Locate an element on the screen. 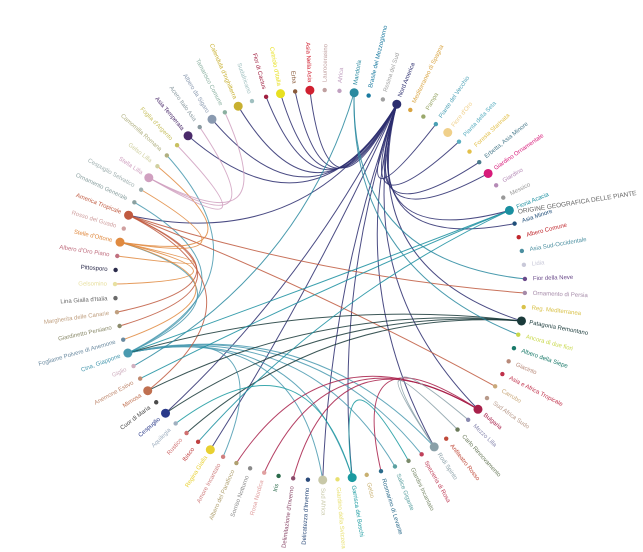  node-label: Gelso Lilla is located at coordinates (140, 153).